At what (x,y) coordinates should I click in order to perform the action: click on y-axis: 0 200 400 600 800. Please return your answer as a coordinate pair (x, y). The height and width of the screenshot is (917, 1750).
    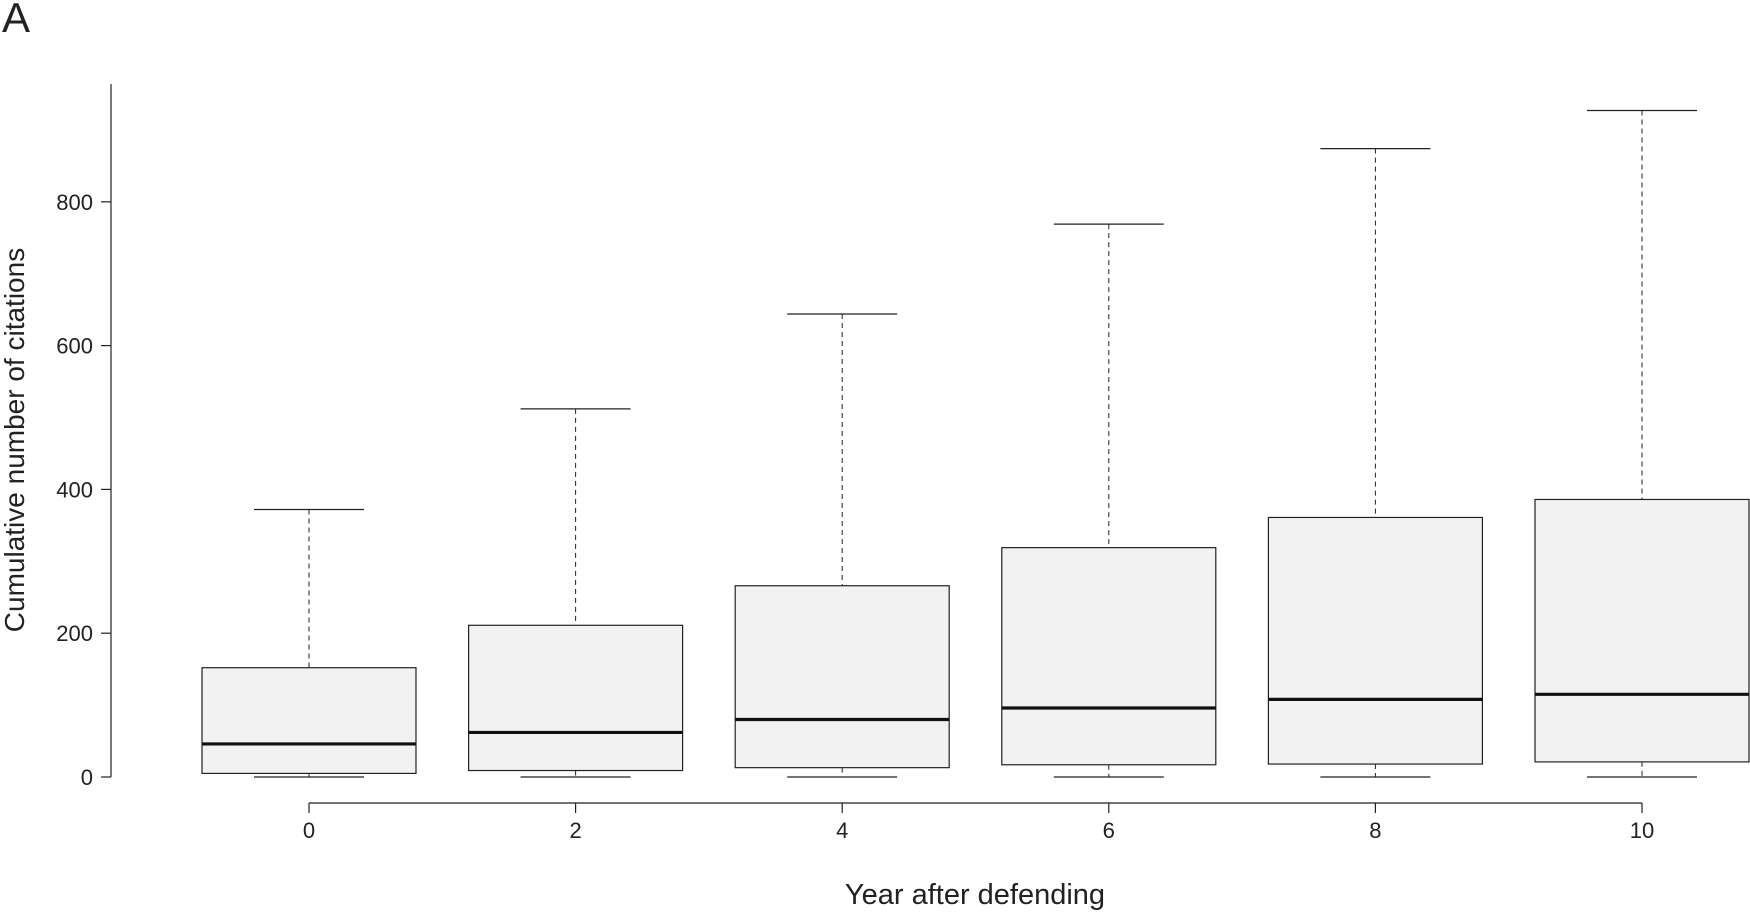
    Looking at the image, I should click on (84, 437).